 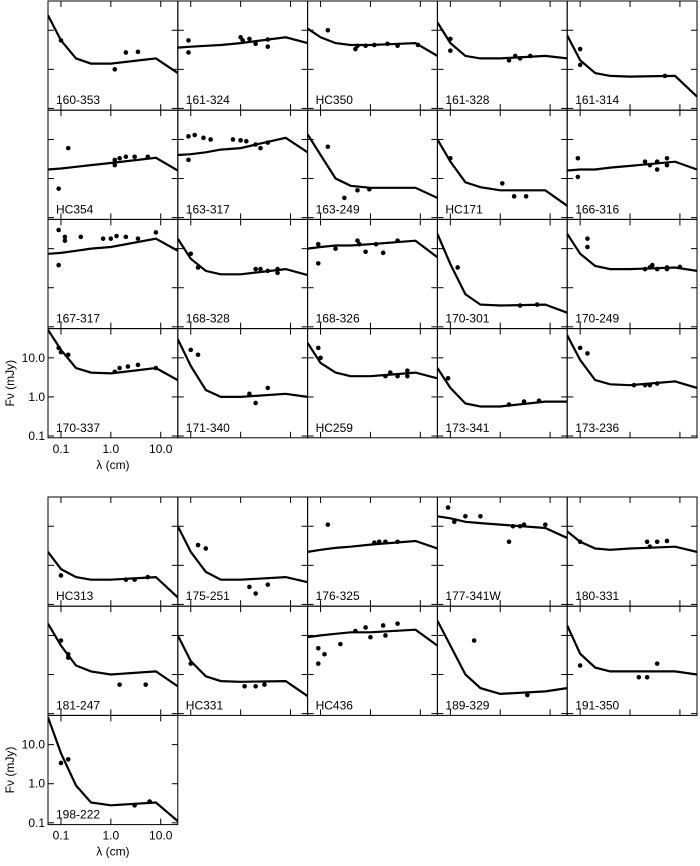 What do you see at coordinates (113, 55) in the screenshot?
I see `panel: 160-353` at bounding box center [113, 55].